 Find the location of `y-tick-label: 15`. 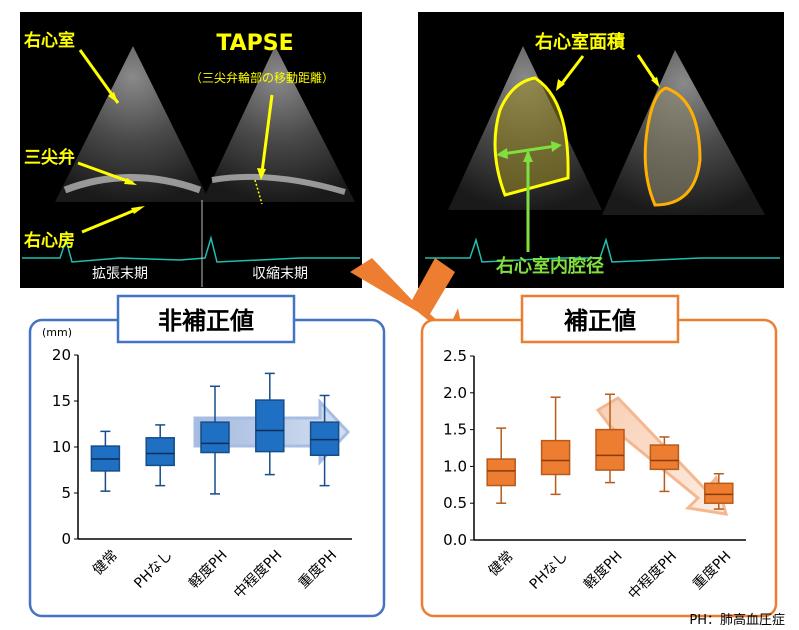

y-tick-label: 15 is located at coordinates (61, 401).